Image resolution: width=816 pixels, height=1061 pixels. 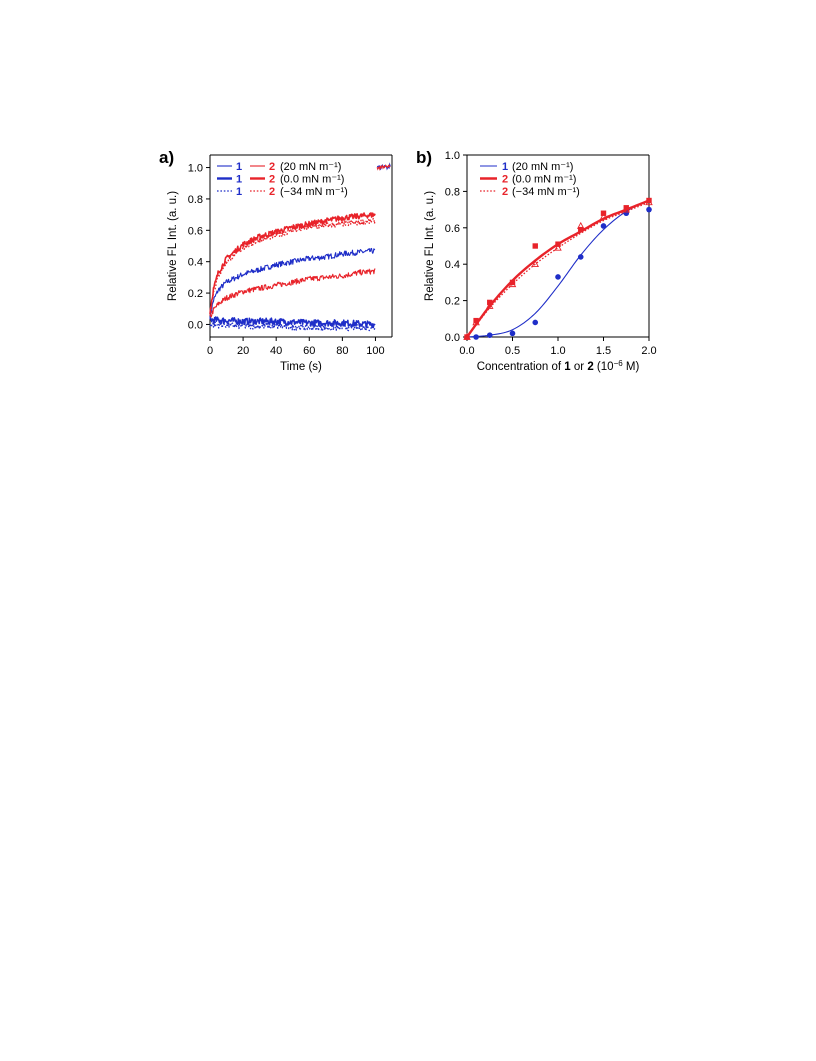 I want to click on panel-b-legend-label: (0.0 mN m⁻¹), so click(x=544, y=180).